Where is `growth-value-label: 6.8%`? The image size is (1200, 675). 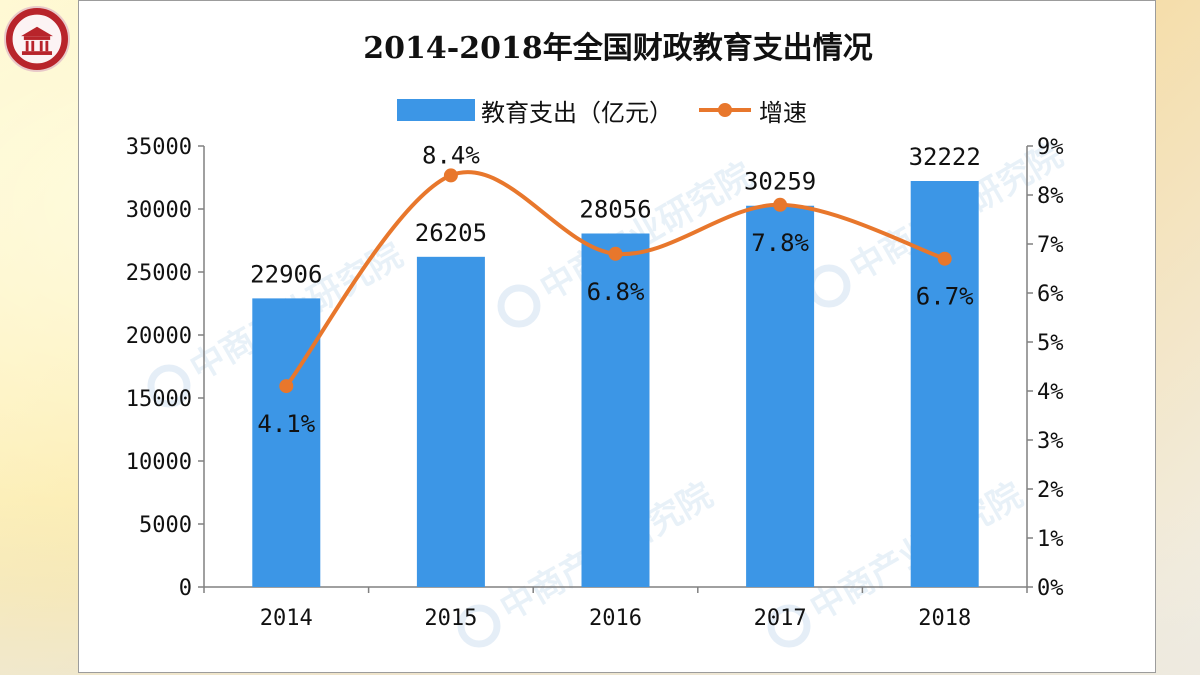
growth-value-label: 6.8% is located at coordinates (616, 292).